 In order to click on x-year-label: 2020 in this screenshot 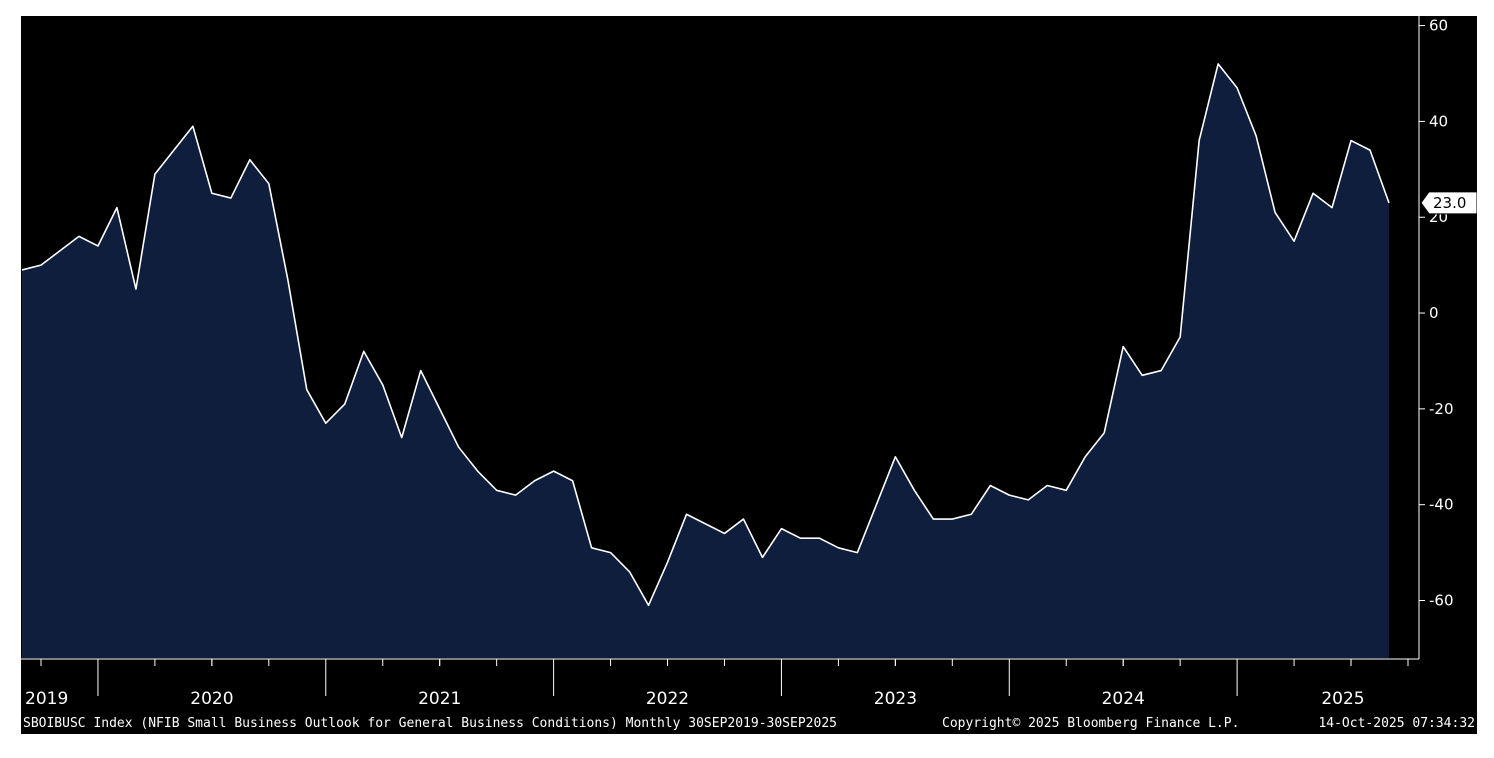, I will do `click(211, 699)`.